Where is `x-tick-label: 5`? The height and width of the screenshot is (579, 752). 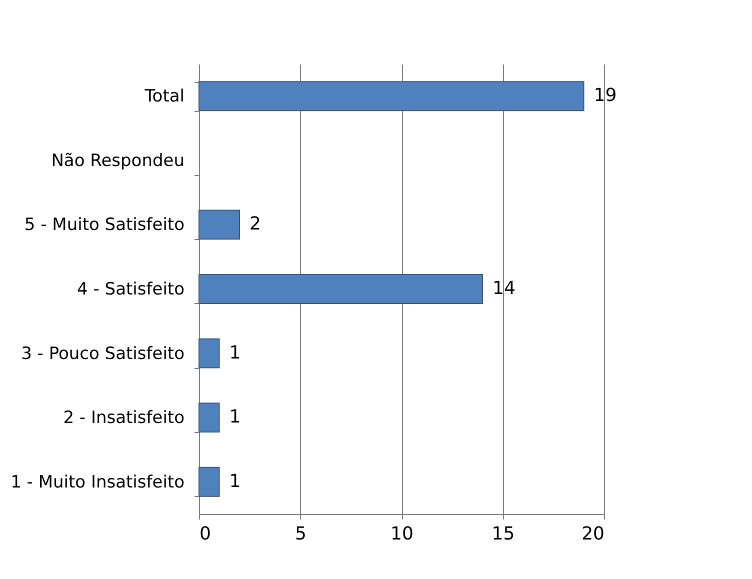
x-tick-label: 5 is located at coordinates (300, 534).